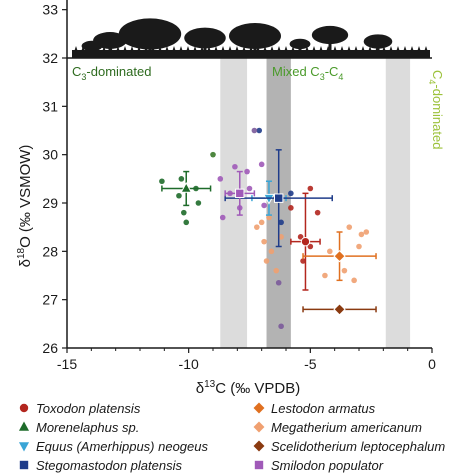 This screenshot has width=474, height=474. I want to click on legend-label: Equus (Amerhippus) neogeus, so click(122, 446).